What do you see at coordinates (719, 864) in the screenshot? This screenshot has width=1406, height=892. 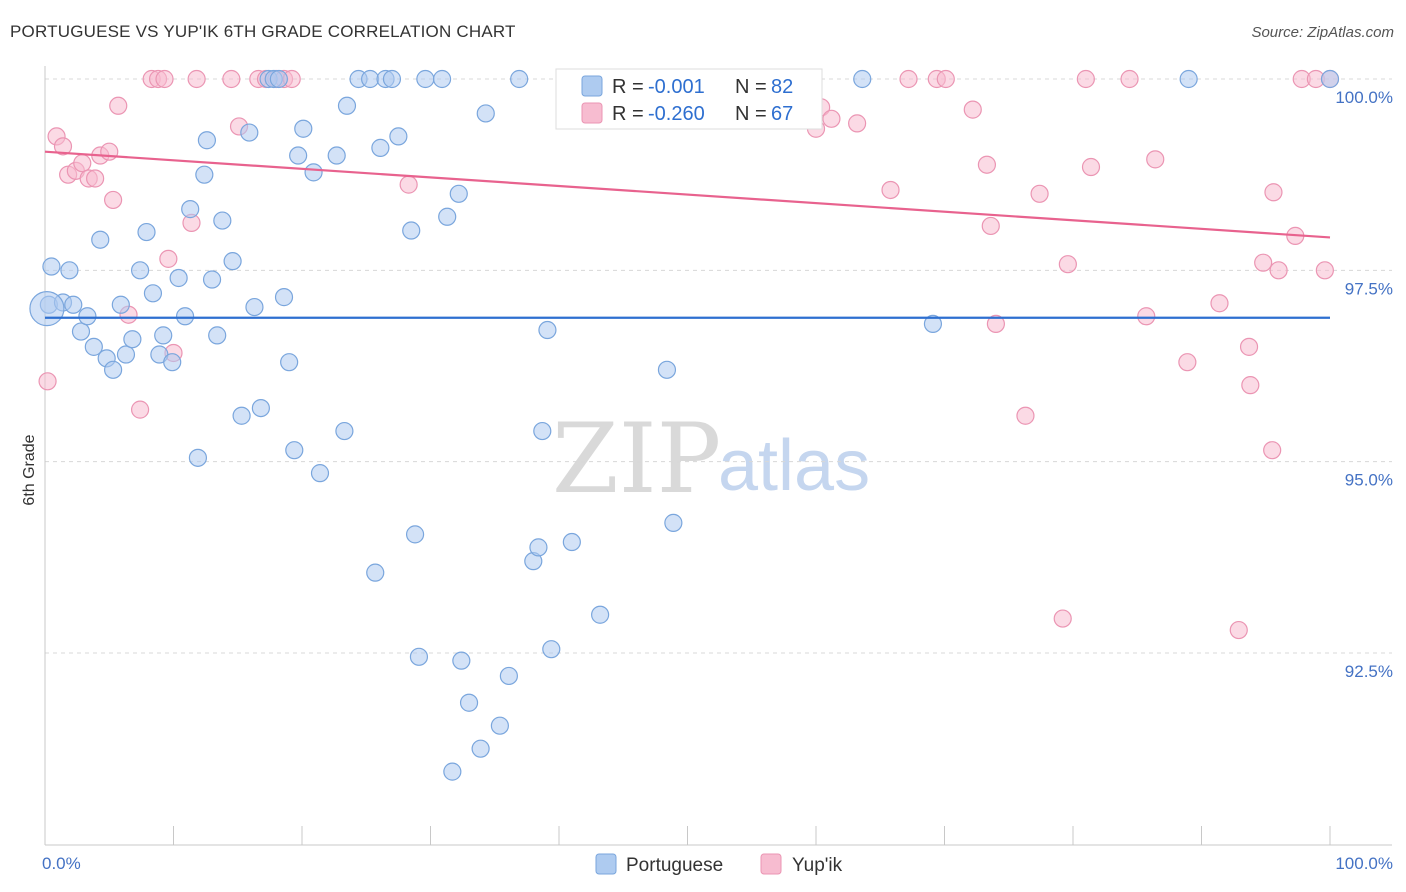 I see `series-legend: Portuguese Yup'ik` at bounding box center [719, 864].